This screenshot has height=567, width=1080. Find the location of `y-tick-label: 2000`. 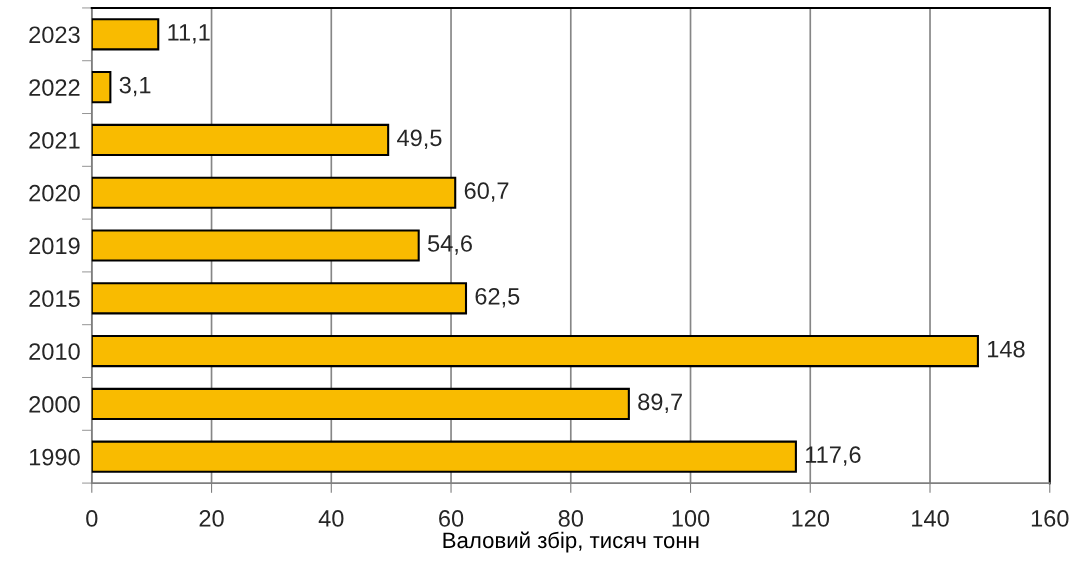

y-tick-label: 2000 is located at coordinates (54, 404).